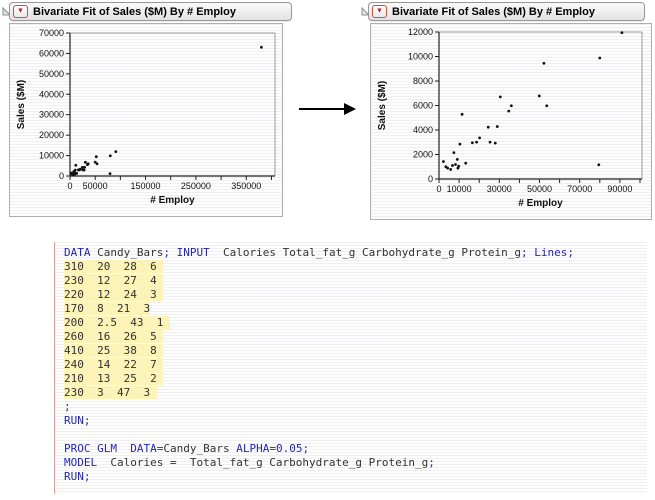 This screenshot has height=500, width=655. Describe the element at coordinates (423, 81) in the screenshot. I see `svg-text: 8000` at that location.